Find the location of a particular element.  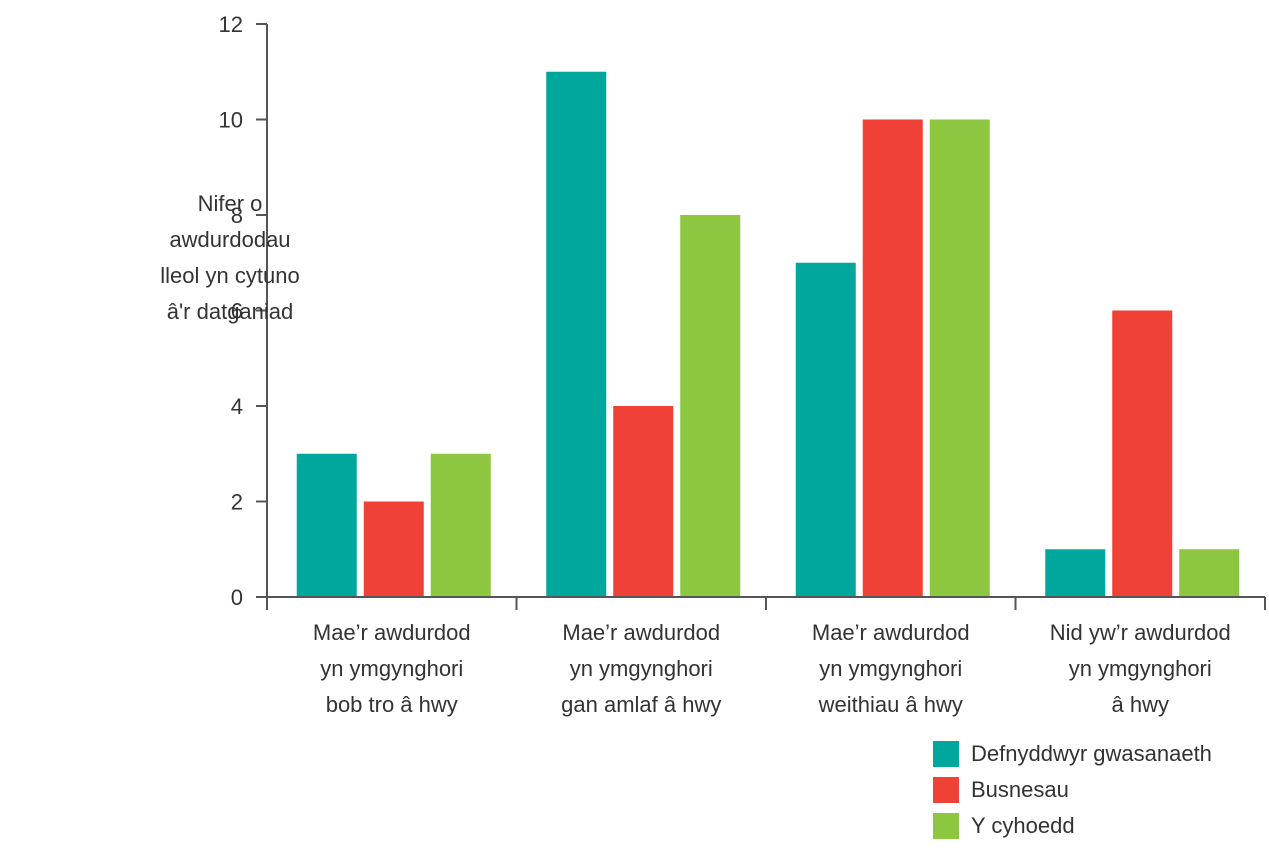

y-axis-label-line: Nifer o is located at coordinates (230, 203).